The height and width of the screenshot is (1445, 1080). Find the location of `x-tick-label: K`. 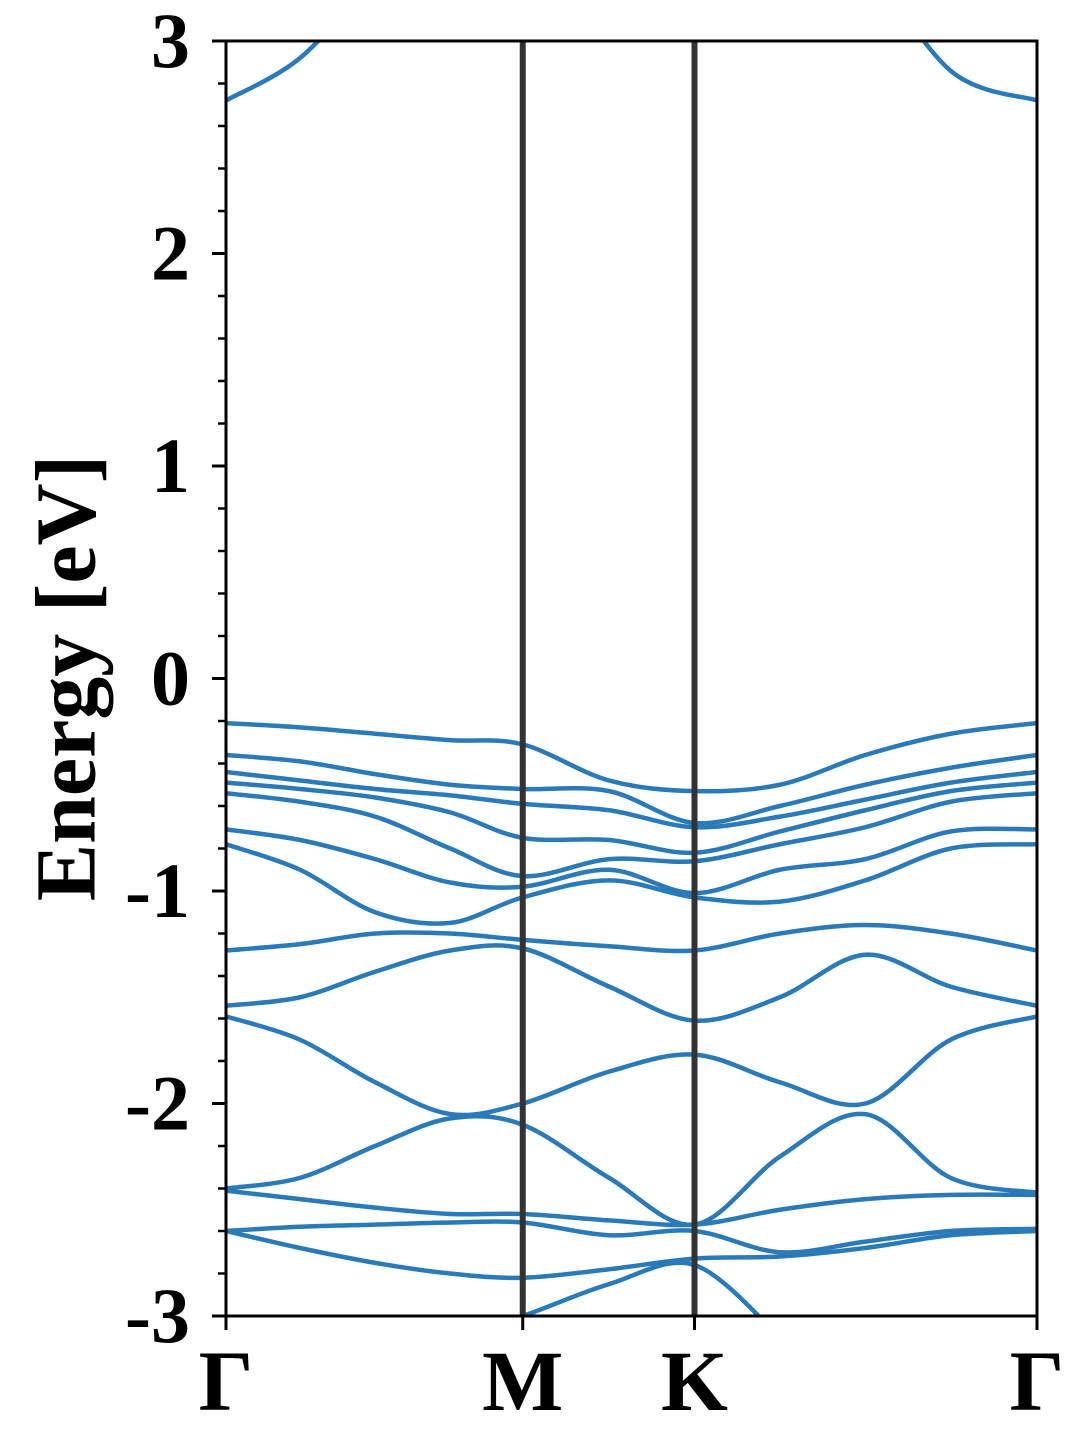

x-tick-label: K is located at coordinates (694, 1381).